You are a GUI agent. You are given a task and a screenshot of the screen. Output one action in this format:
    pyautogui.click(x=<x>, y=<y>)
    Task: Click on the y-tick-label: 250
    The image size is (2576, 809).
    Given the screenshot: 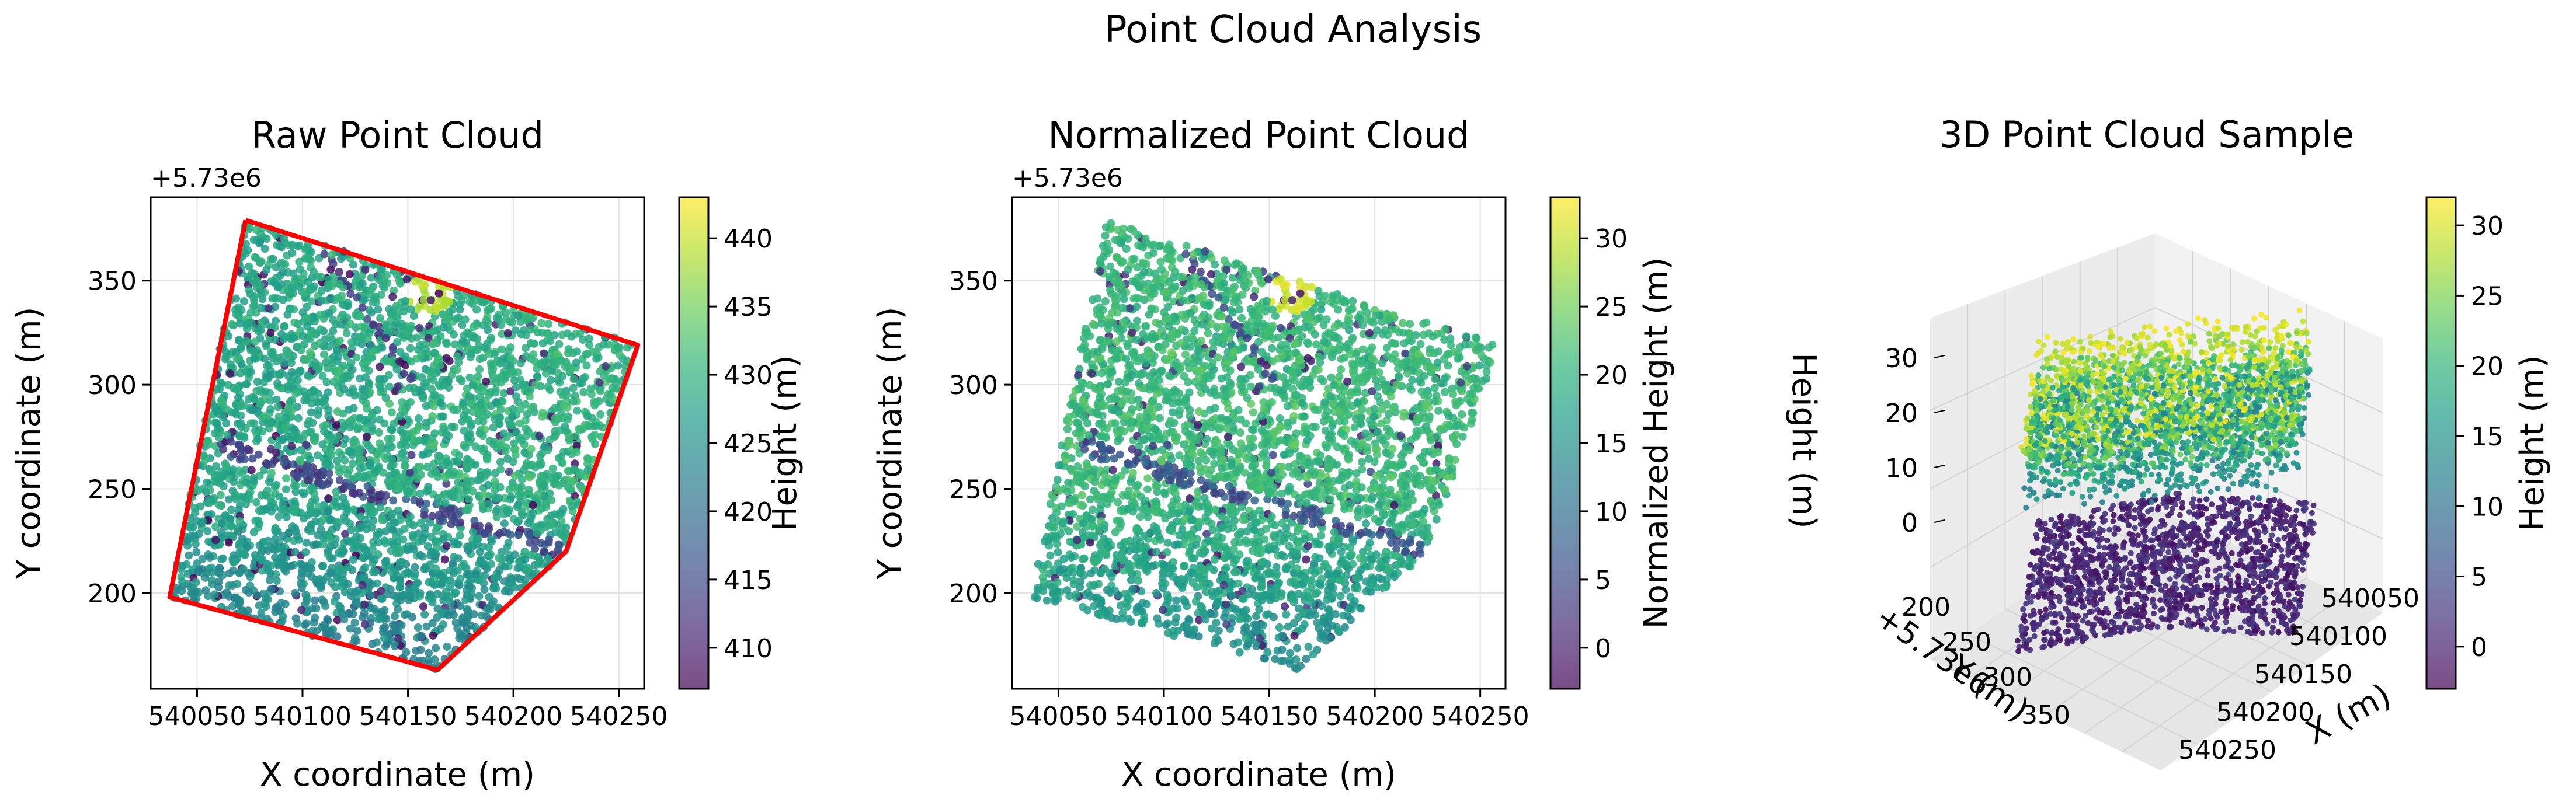 What is the action you would take?
    pyautogui.click(x=113, y=489)
    